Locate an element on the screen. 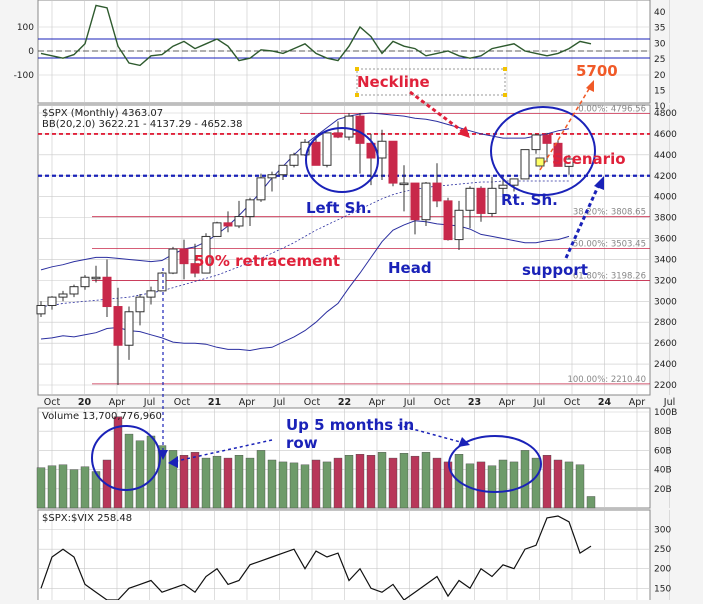  price-y-tick-label: 2600 is located at coordinates (665, 344).